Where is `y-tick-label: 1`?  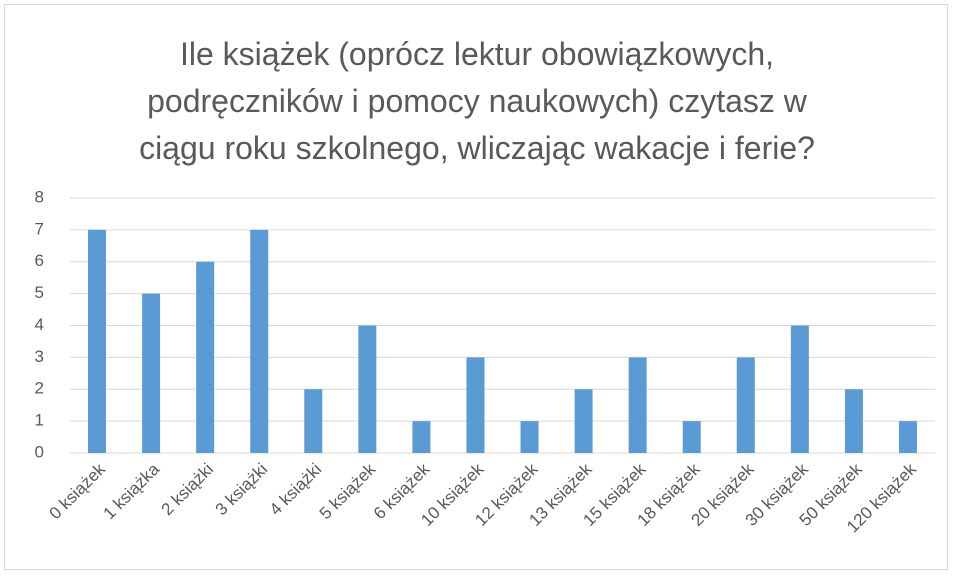
y-tick-label: 1 is located at coordinates (39, 420).